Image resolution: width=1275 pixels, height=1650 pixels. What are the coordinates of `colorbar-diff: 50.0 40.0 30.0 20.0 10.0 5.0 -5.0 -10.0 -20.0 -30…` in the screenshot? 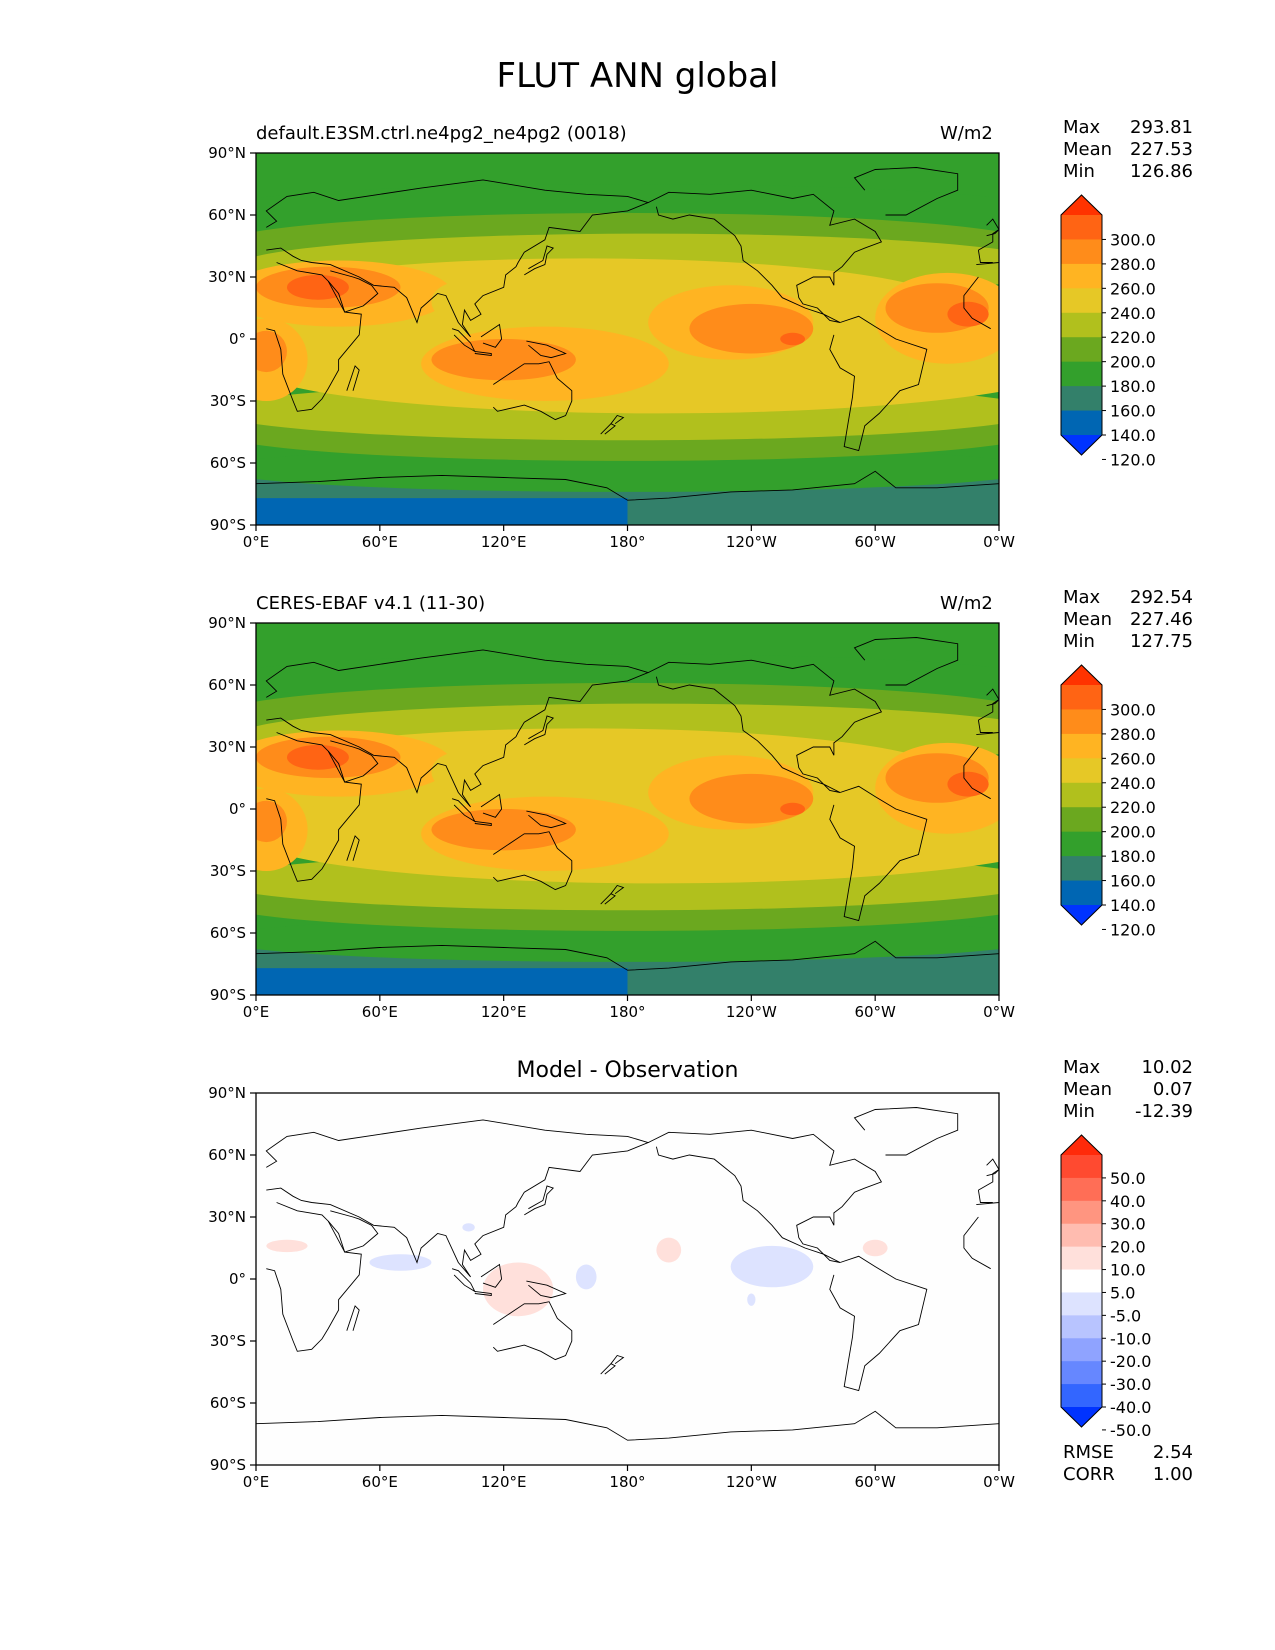 It's located at (1105, 1287).